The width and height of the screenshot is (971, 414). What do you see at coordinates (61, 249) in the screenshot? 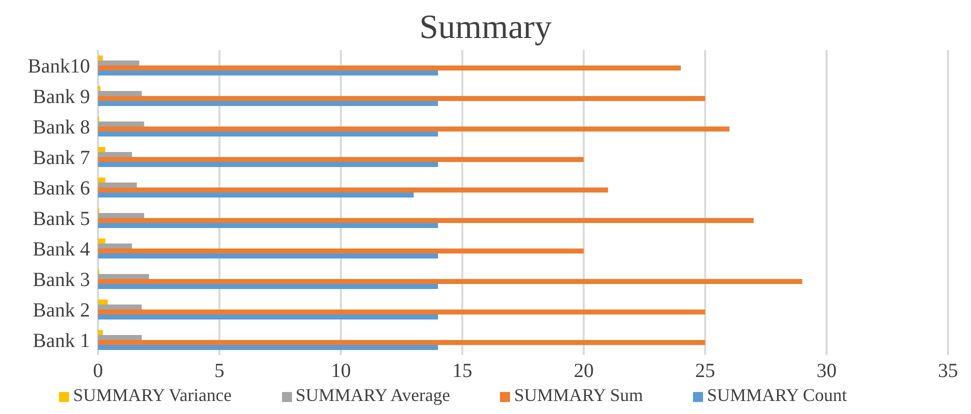
I see `y-tick-label: Bank 4` at bounding box center [61, 249].